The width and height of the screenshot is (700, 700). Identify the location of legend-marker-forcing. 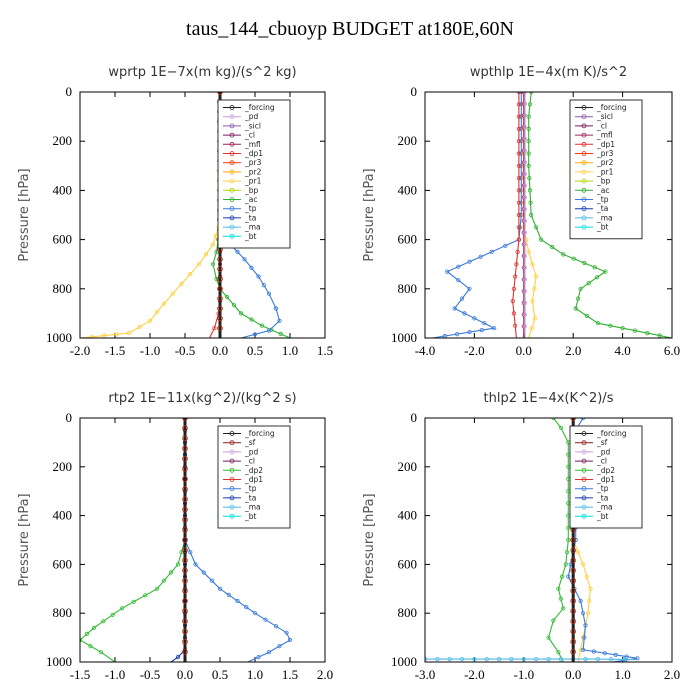
(584, 433).